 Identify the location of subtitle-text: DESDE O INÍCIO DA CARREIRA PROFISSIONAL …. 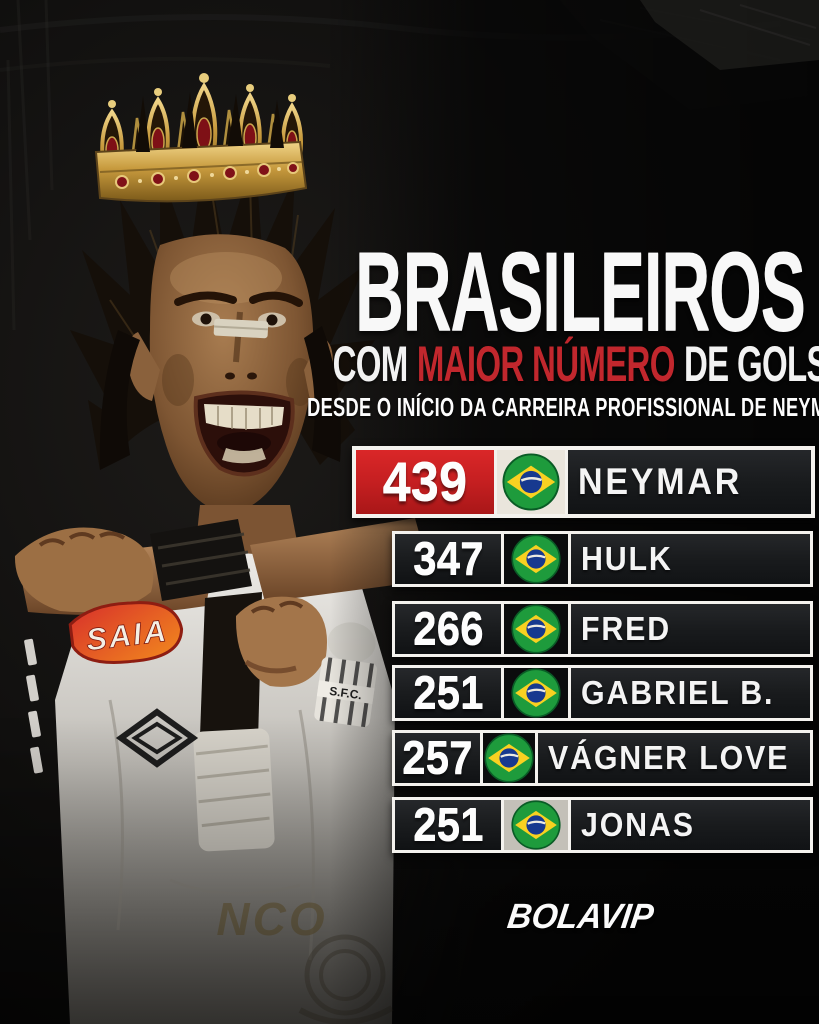
(562, 406).